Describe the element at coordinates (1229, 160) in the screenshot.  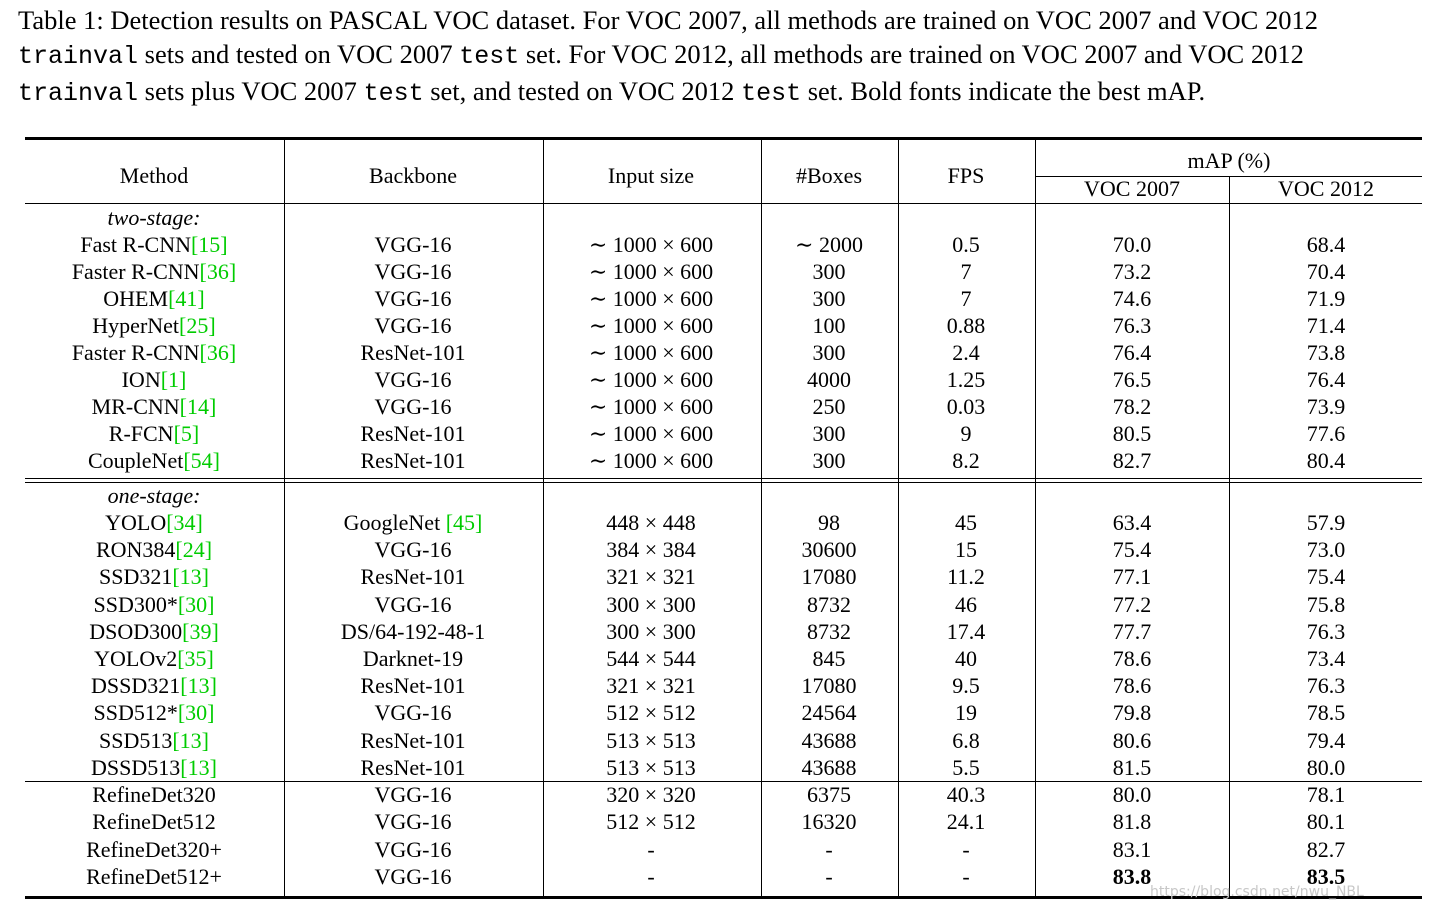
I see `header-map: mAP (%)` at that location.